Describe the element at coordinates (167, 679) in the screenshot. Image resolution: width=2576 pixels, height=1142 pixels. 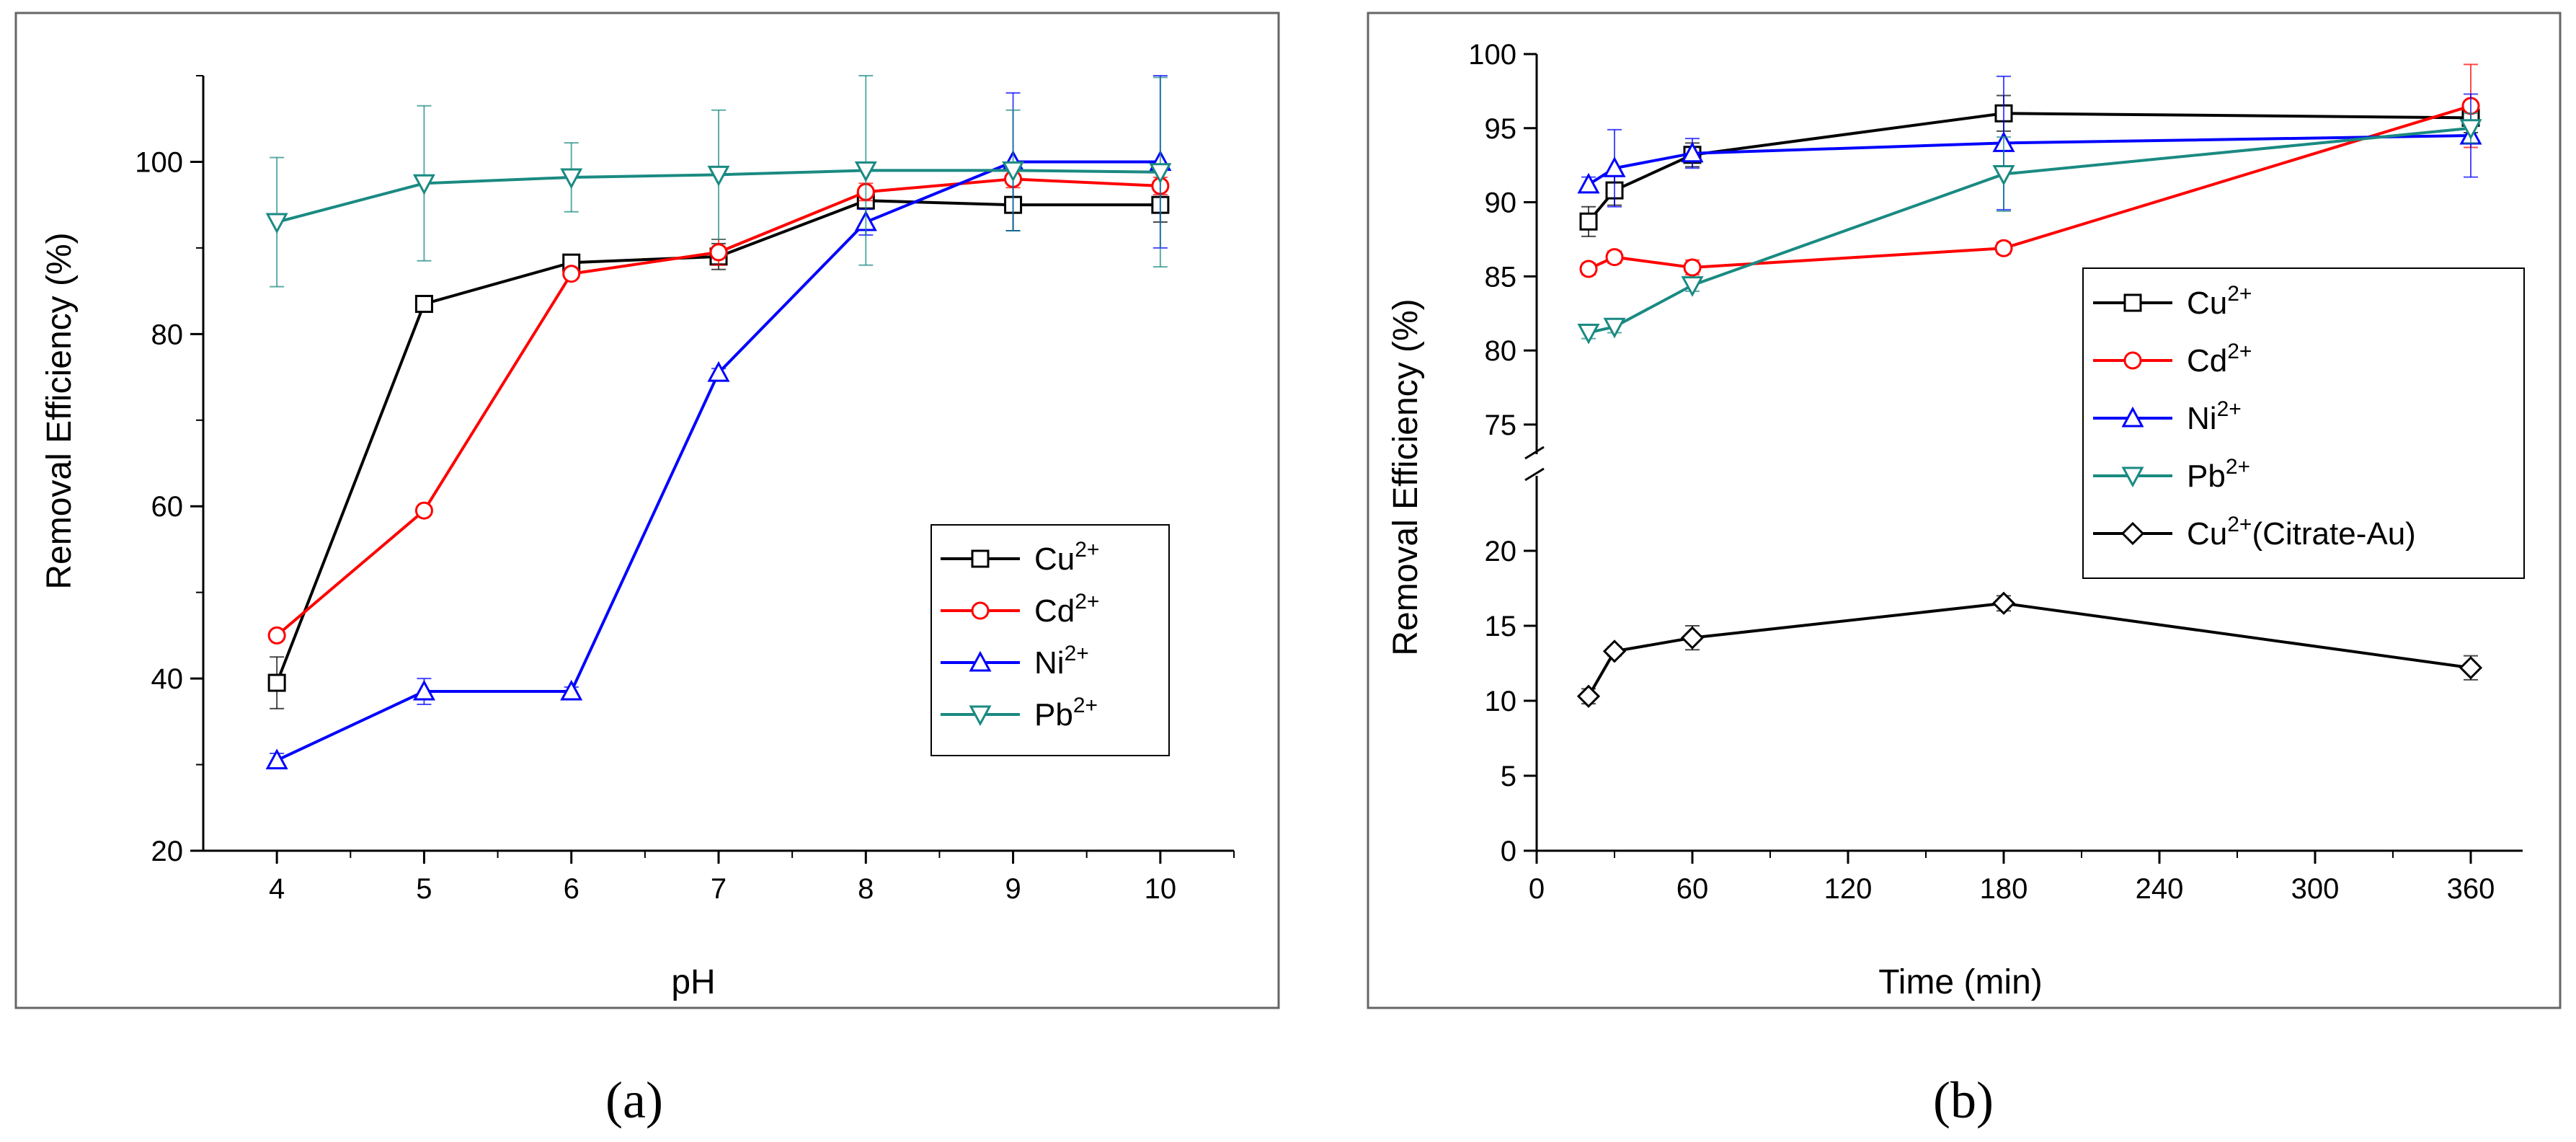
I see `y-tick-label-a: 40` at that location.